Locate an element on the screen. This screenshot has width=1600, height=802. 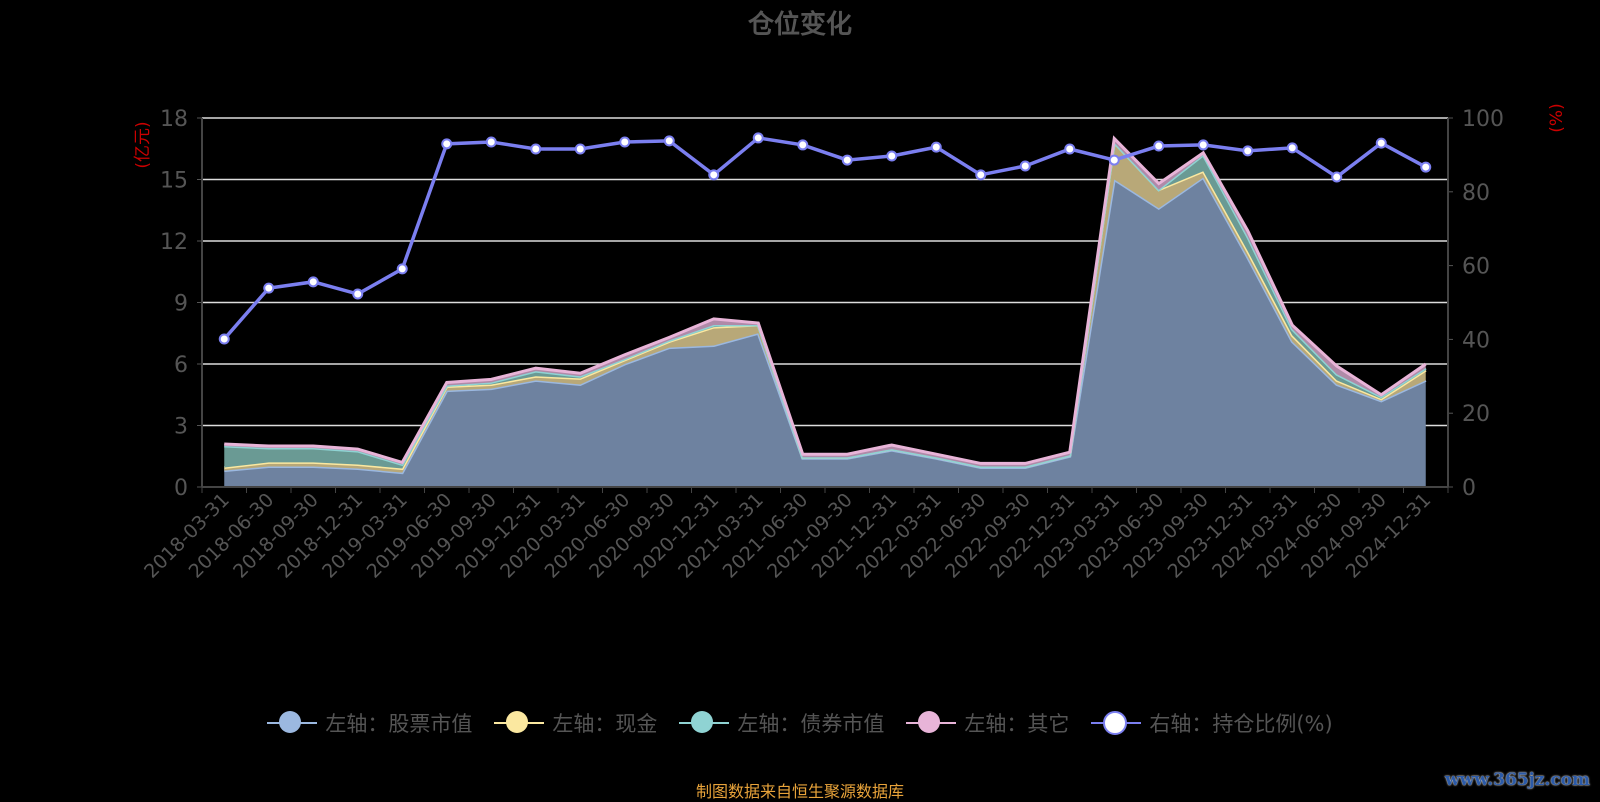
y-right-tick-label: 80 is located at coordinates (1476, 193).